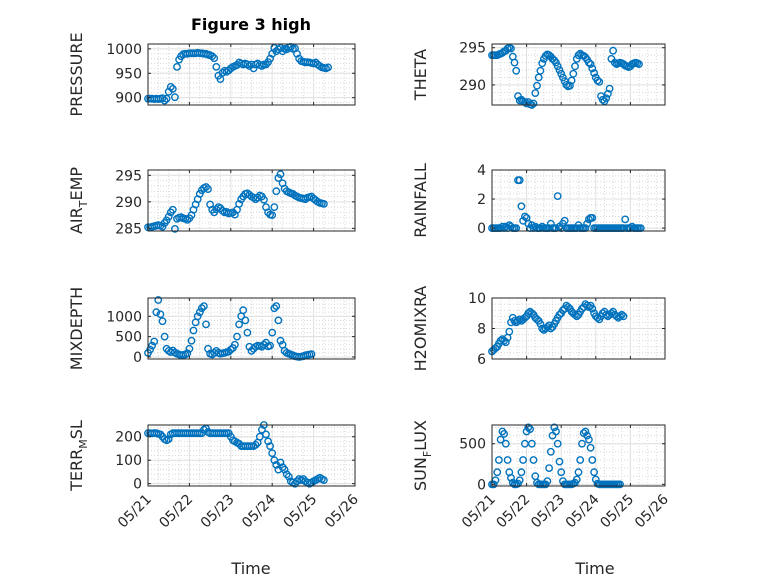 The width and height of the screenshot is (778, 583). I want to click on y-axis-label: H2OMIXRA, so click(420, 329).